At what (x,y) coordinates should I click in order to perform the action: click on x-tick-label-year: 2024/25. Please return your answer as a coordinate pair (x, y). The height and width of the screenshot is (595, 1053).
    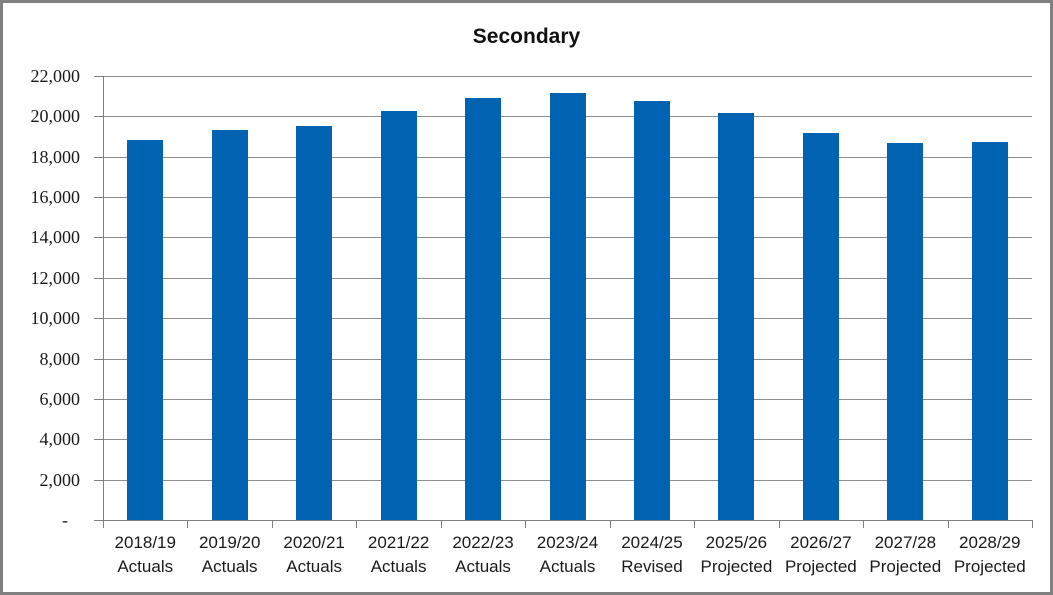
    Looking at the image, I should click on (652, 542).